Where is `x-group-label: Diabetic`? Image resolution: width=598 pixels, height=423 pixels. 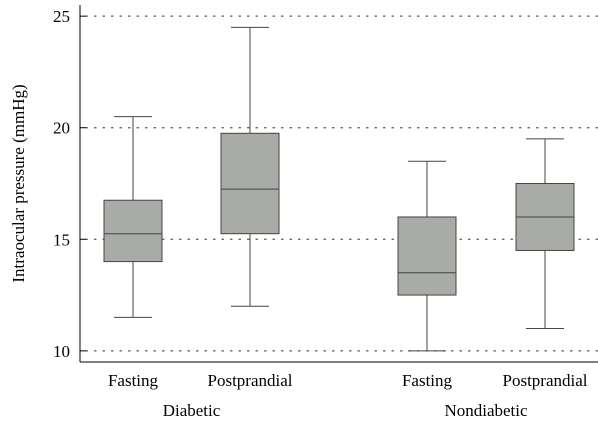 x-group-label: Diabetic is located at coordinates (192, 410).